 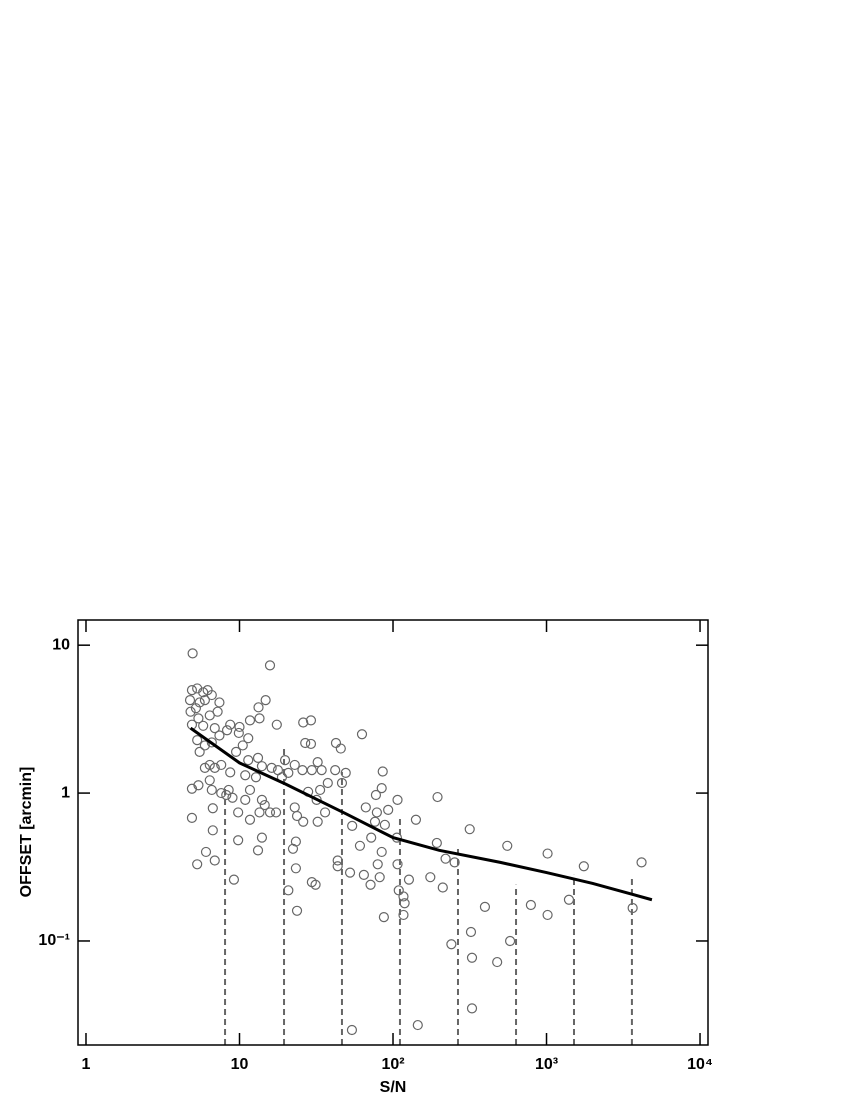 I want to click on y-axis-label: OFFSET [arcmin], so click(x=26, y=832).